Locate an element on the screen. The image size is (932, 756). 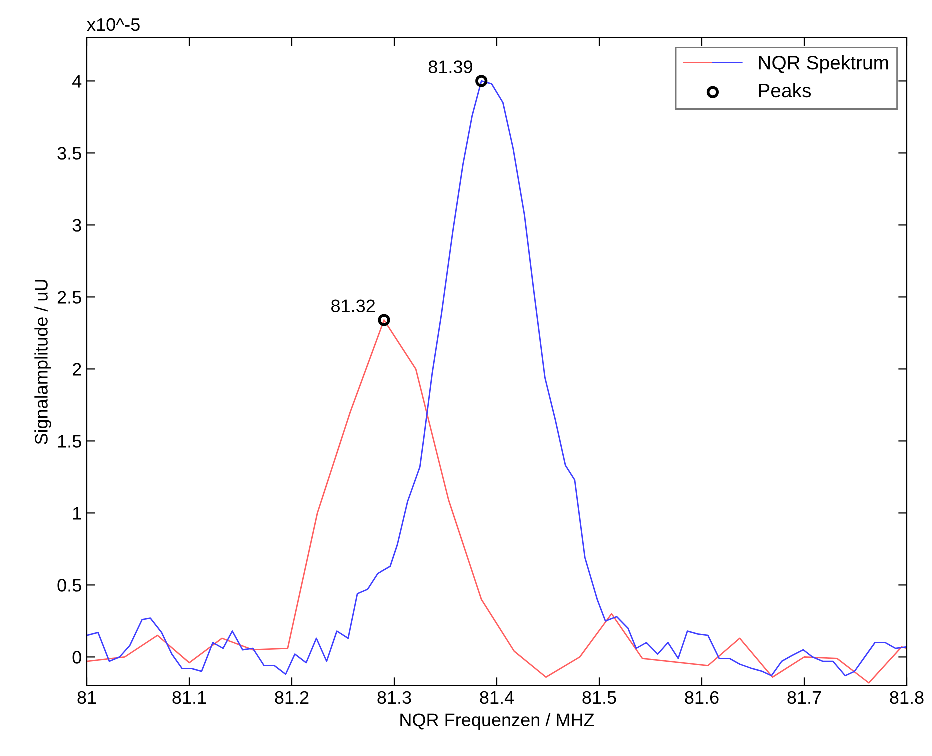
x-axis-title: NQR Frequenzen / MHZ is located at coordinates (497, 721).